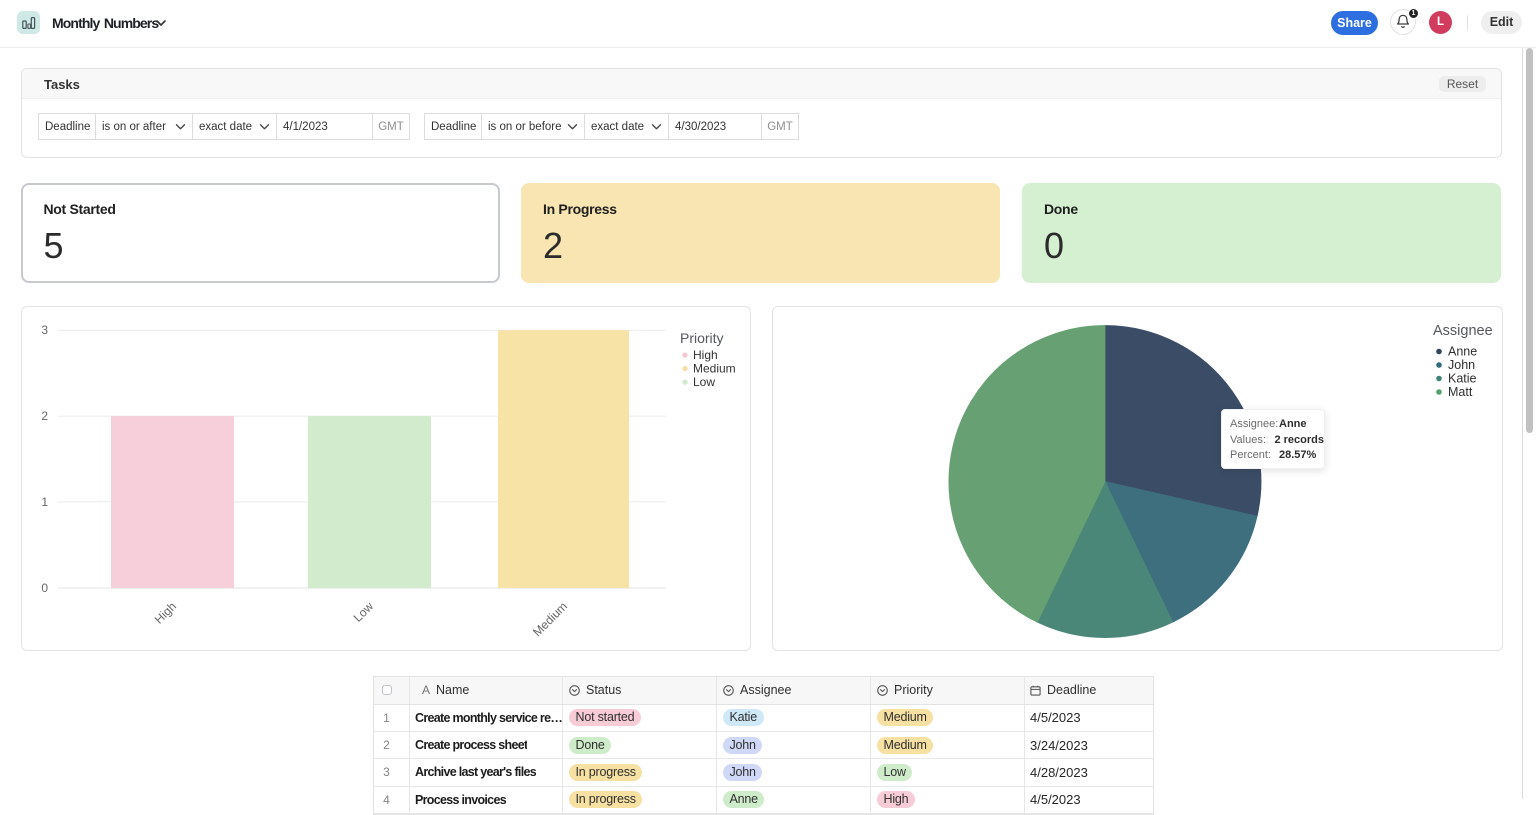 The image size is (1536, 815). What do you see at coordinates (1462, 379) in the screenshot?
I see `svg-text: Katie` at bounding box center [1462, 379].